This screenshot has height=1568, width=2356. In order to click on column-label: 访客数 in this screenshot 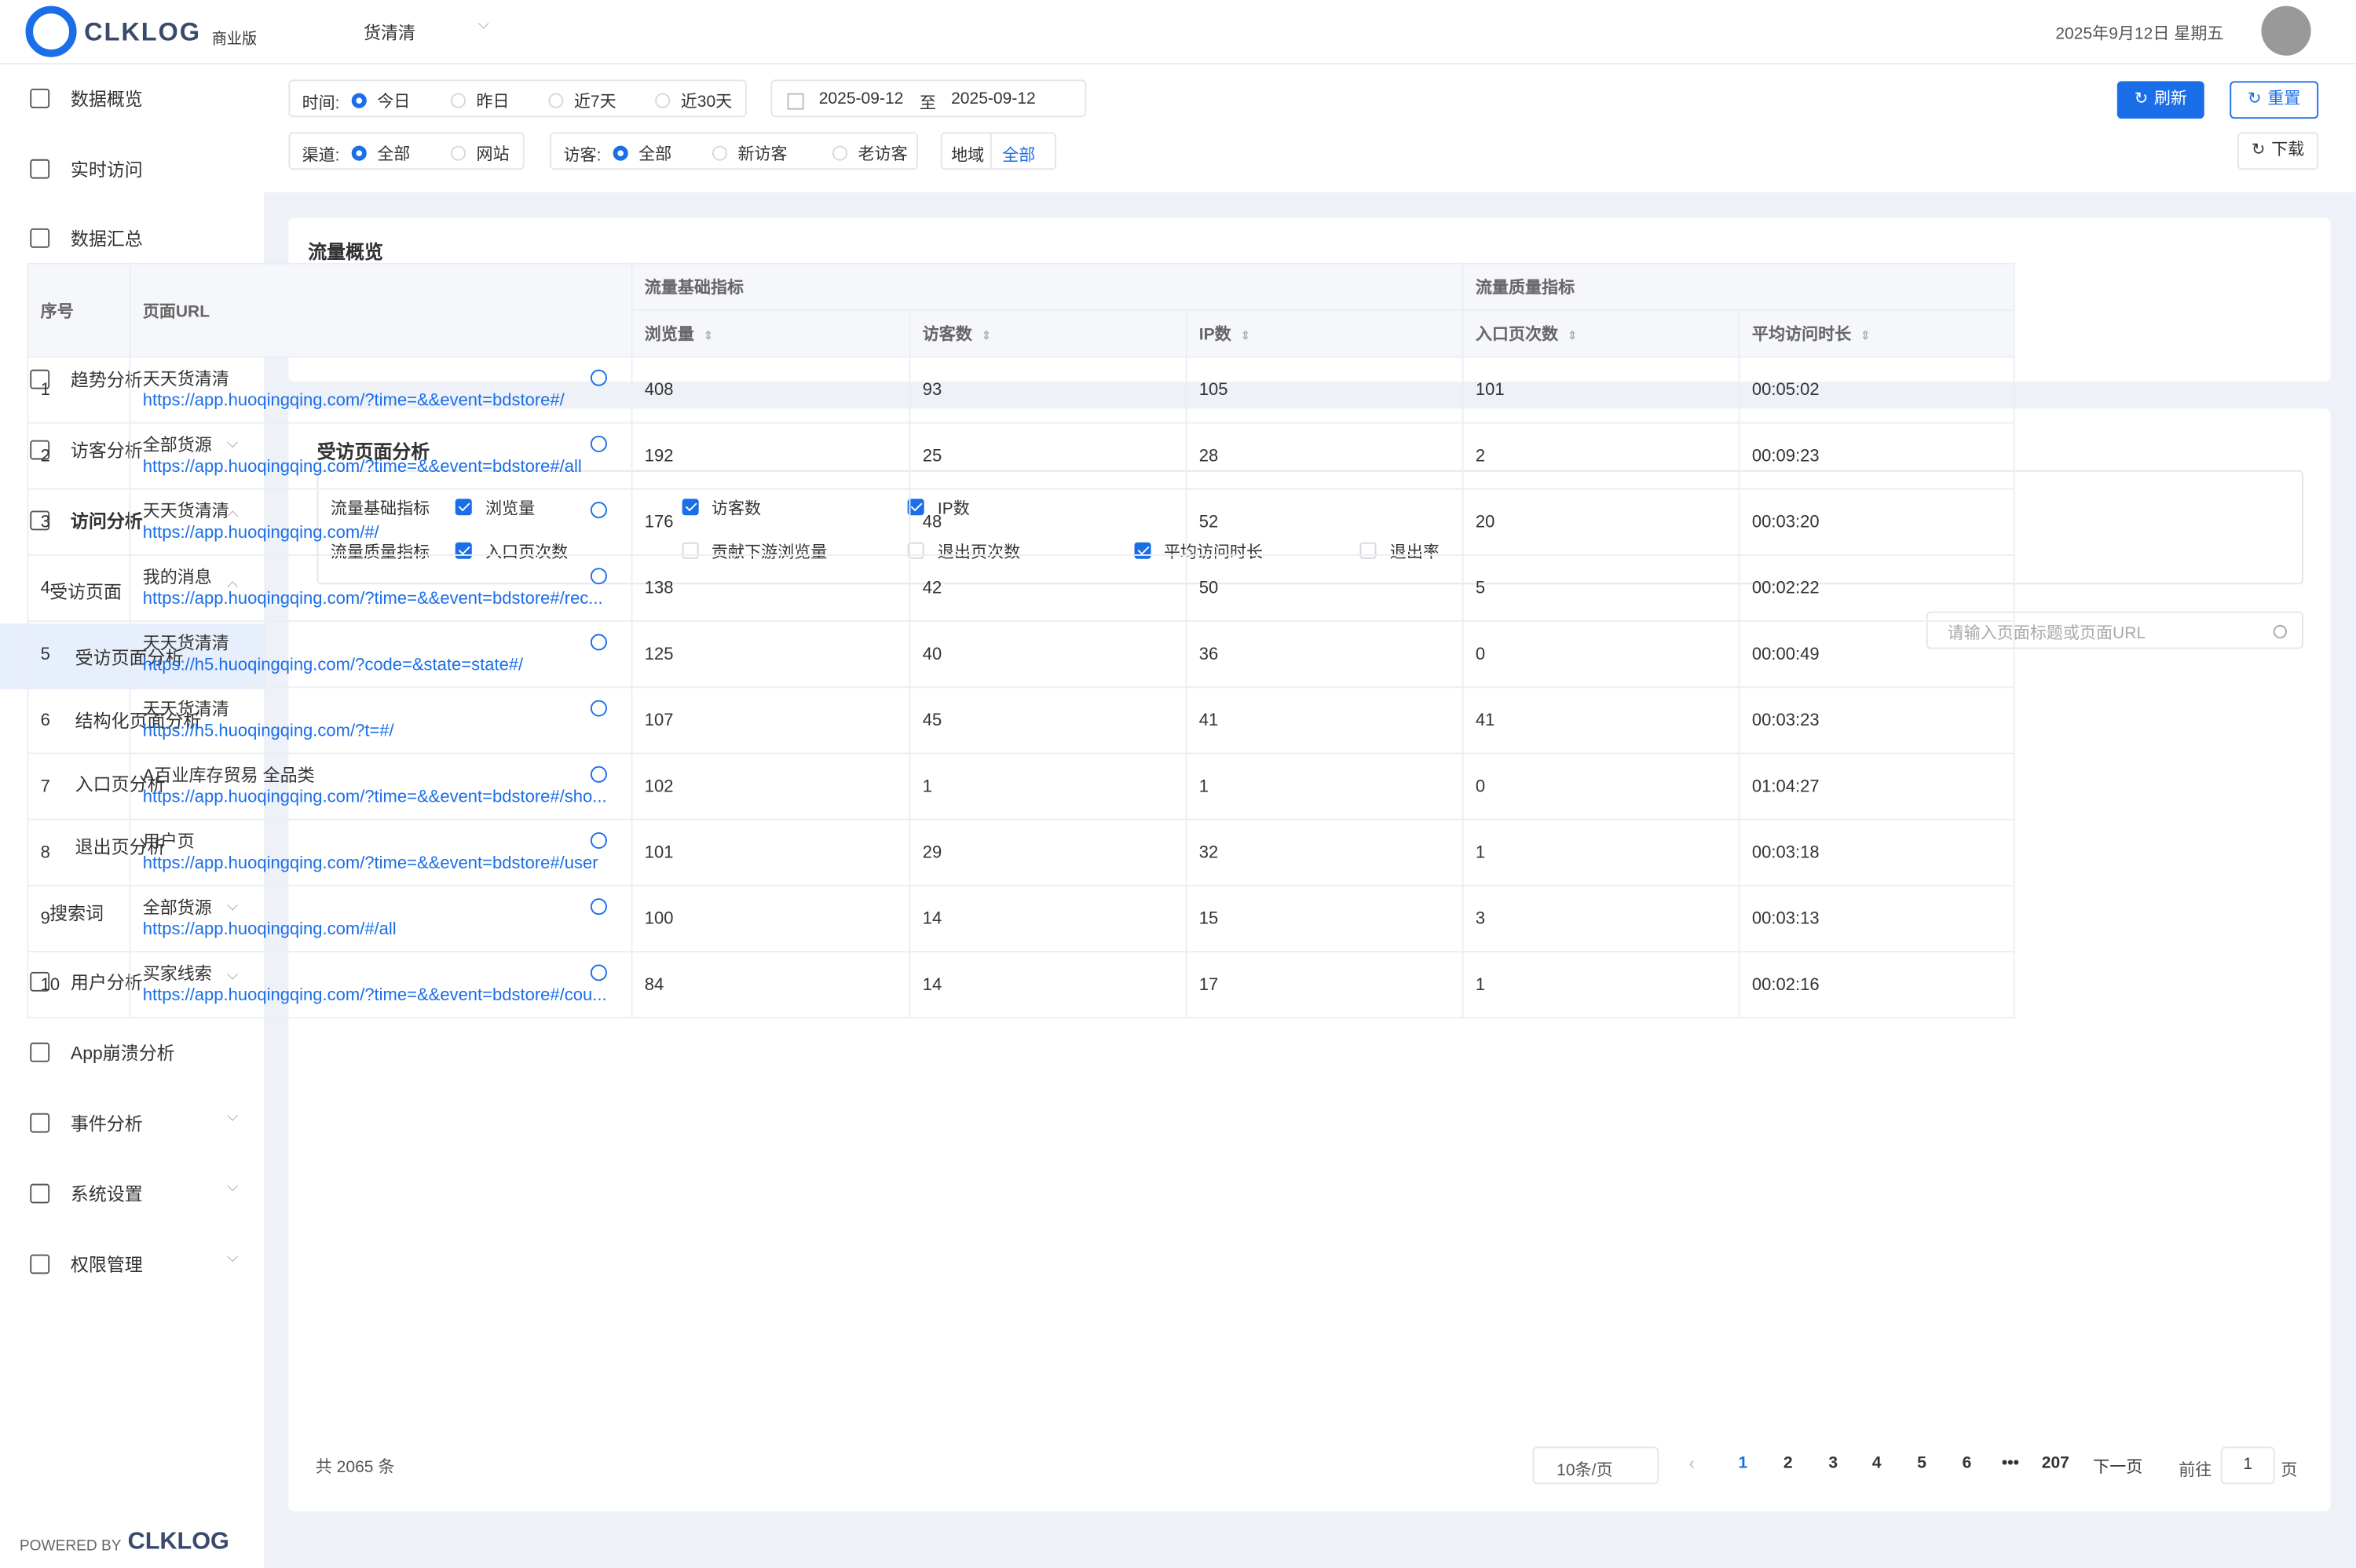, I will do `click(948, 335)`.